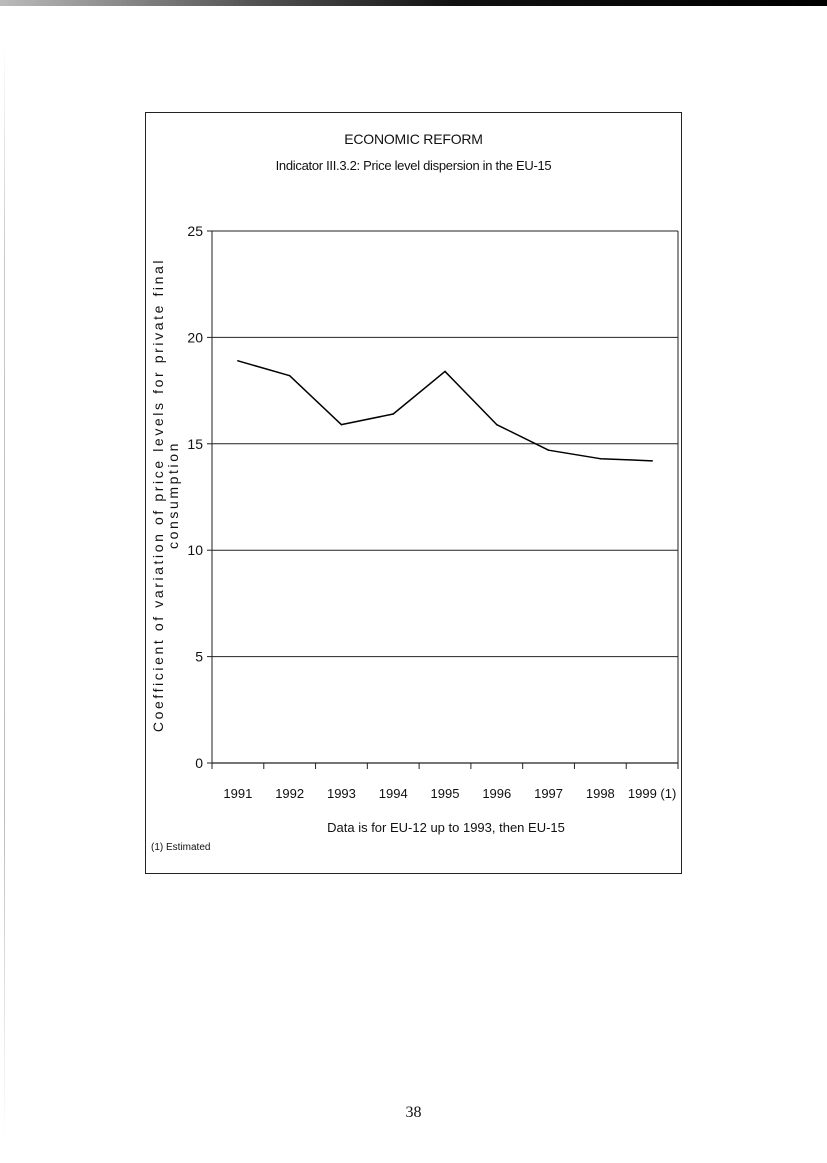 This screenshot has height=1163, width=827. Describe the element at coordinates (195, 444) in the screenshot. I see `y-tick-label: 15` at that location.